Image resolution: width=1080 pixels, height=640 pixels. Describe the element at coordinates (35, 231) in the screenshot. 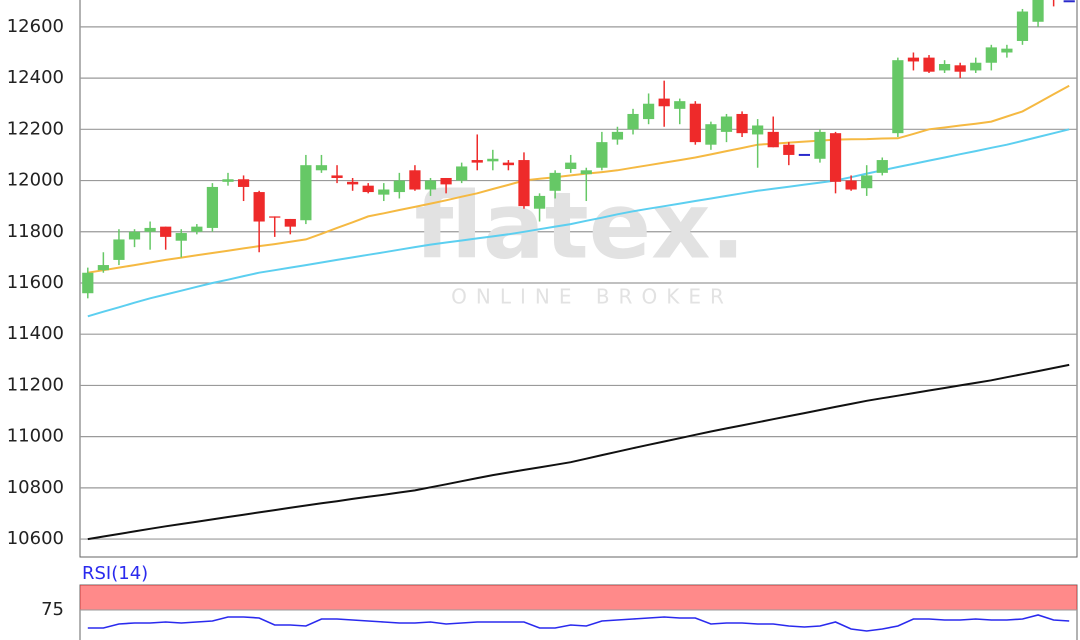

I see `y-tick-label: 11800` at that location.